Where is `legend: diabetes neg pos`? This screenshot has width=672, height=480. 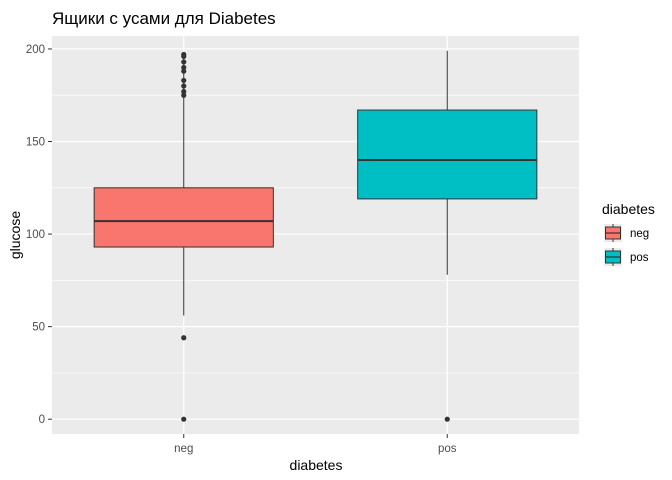 legend: diabetes neg pos is located at coordinates (628, 233).